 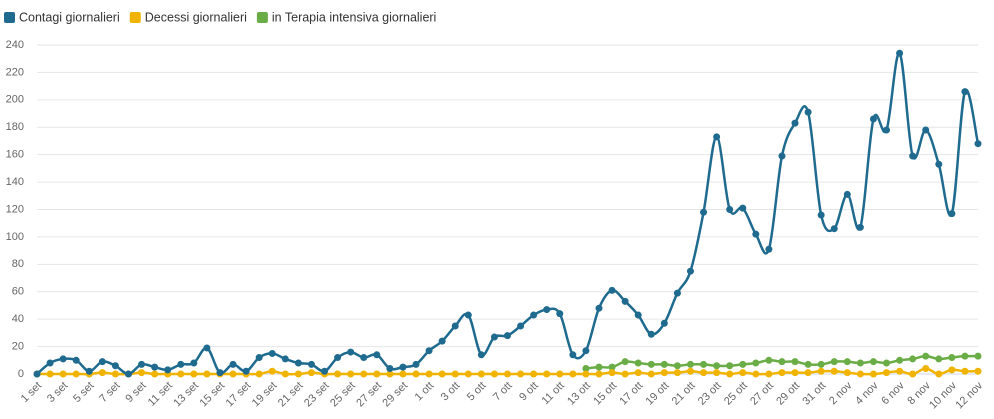 What do you see at coordinates (631, 394) in the screenshot?
I see `x-tick-label: 17 ott` at bounding box center [631, 394].